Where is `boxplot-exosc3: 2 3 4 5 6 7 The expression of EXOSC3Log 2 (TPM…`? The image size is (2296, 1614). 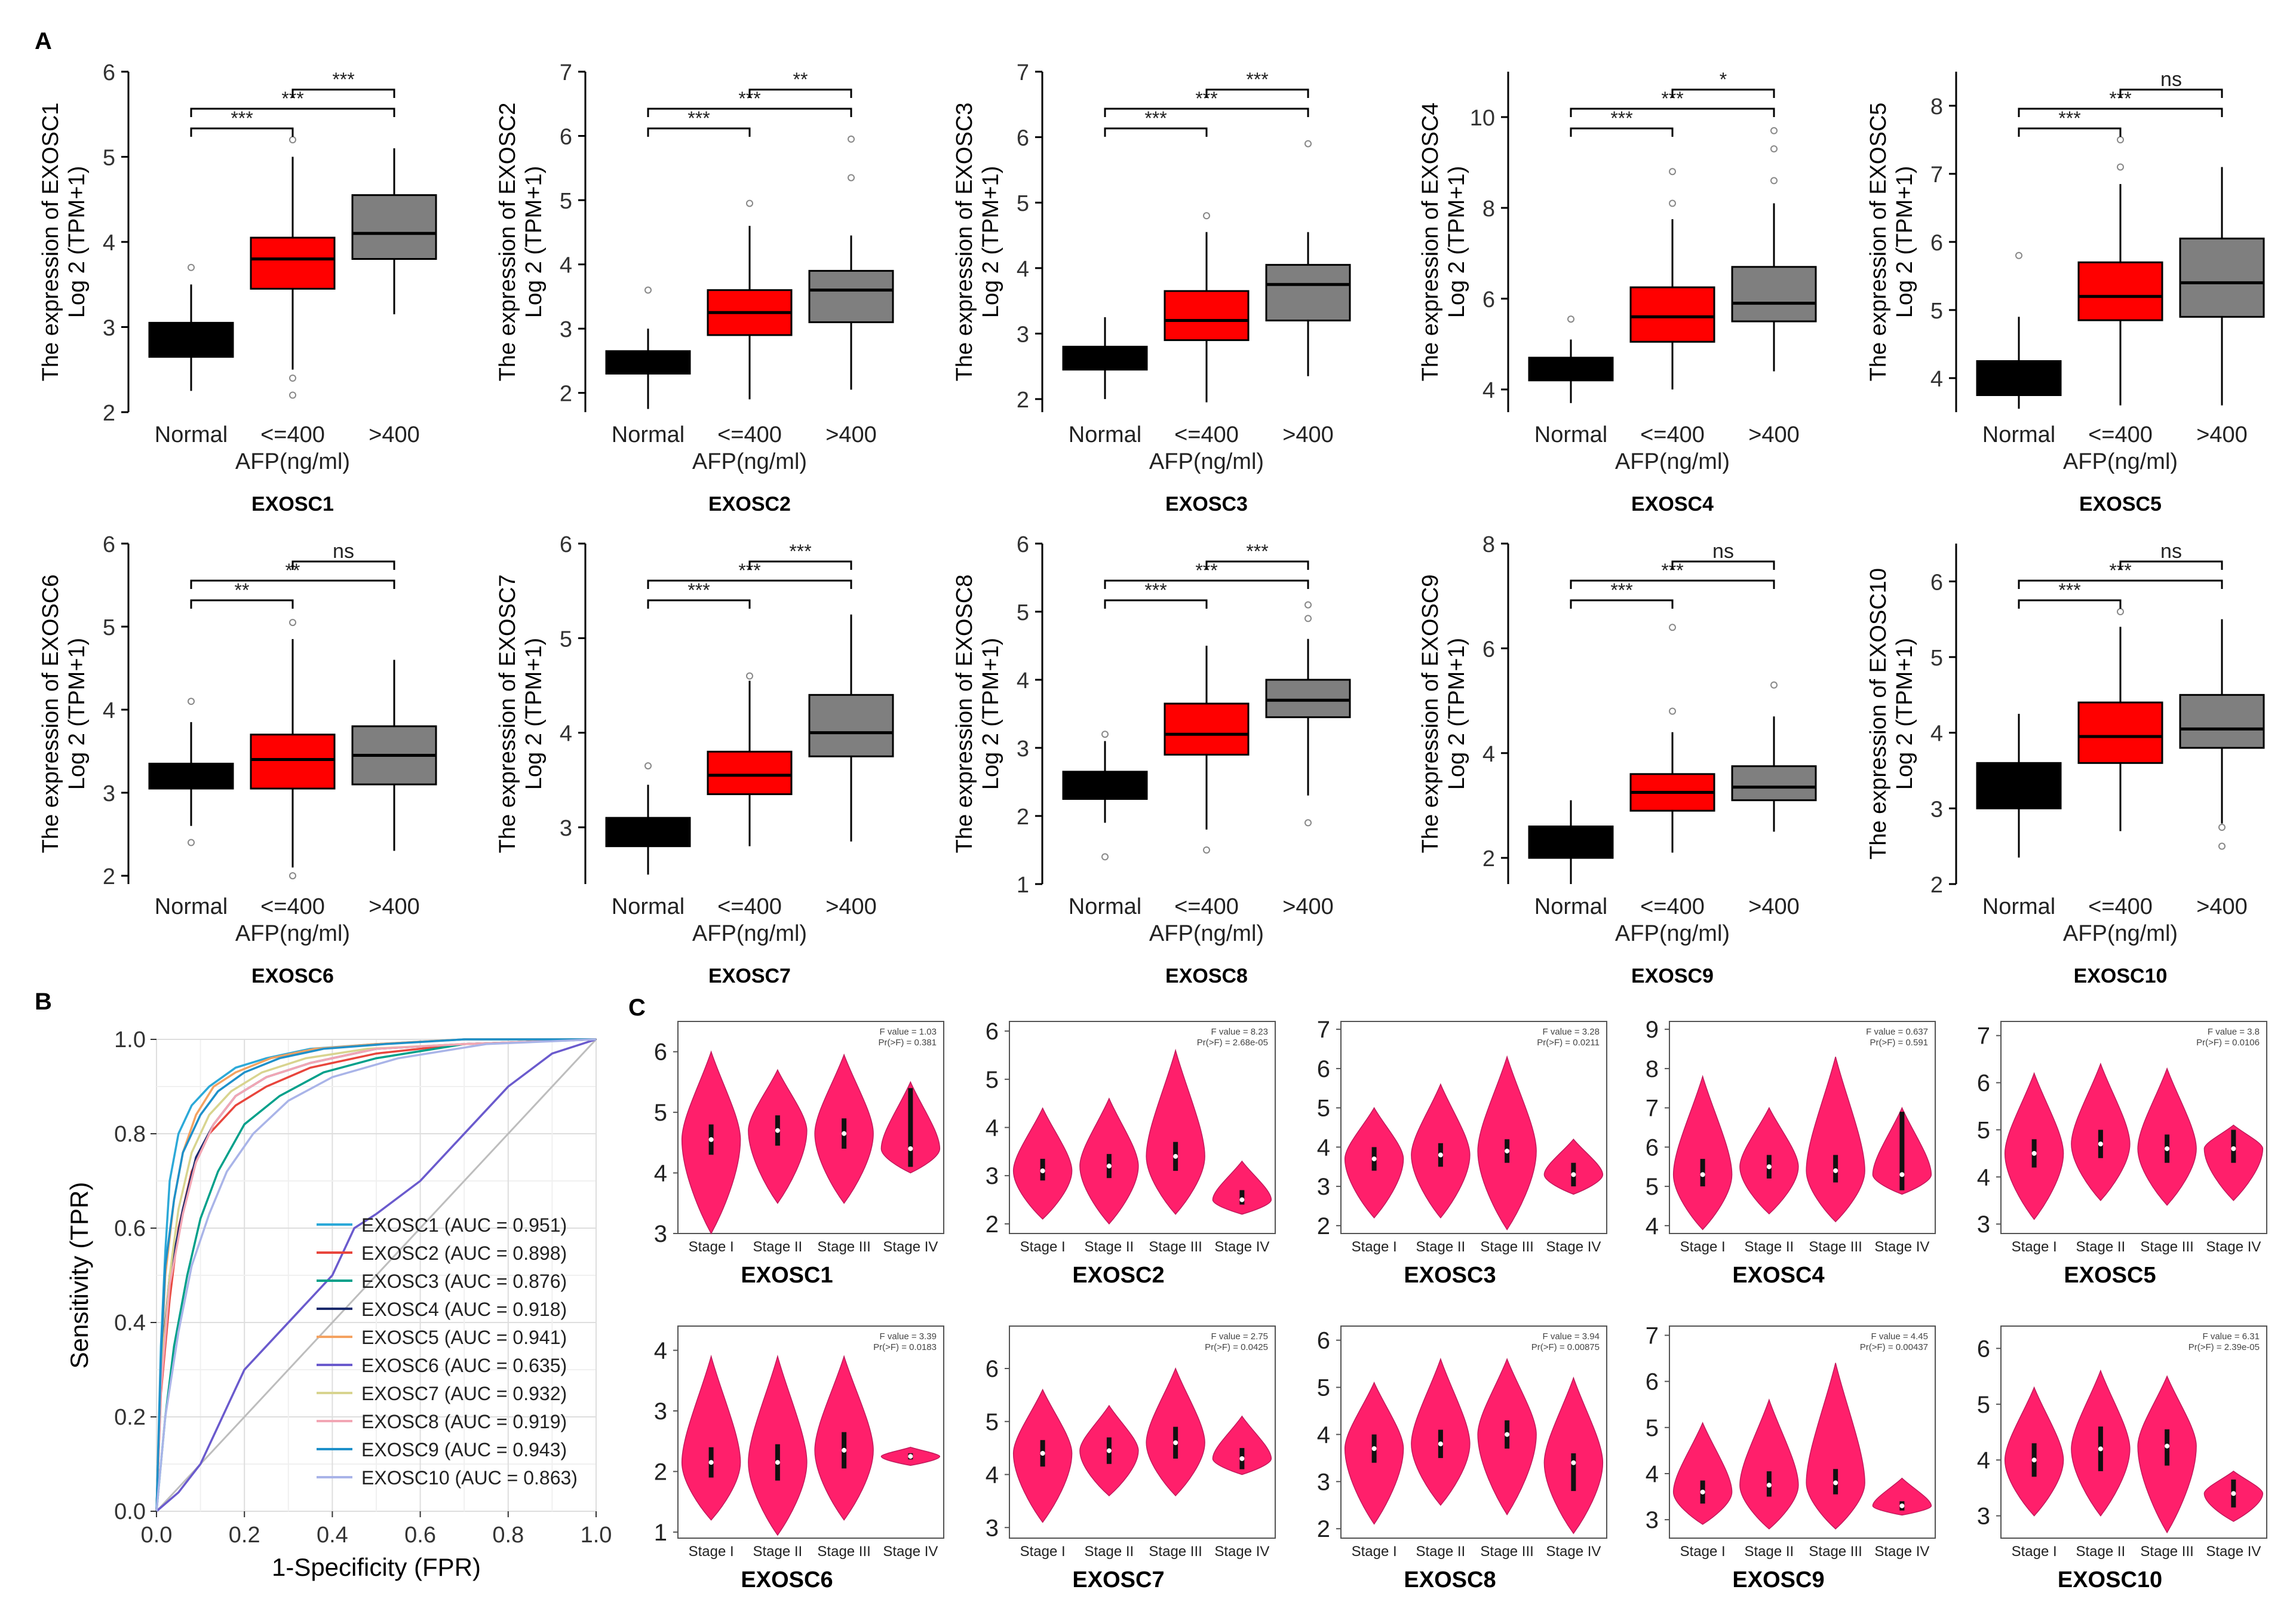 boxplot-exosc3: 2 3 4 5 6 7 The expression of EXOSC3Log 2 (TPM… is located at coordinates (1151, 288).